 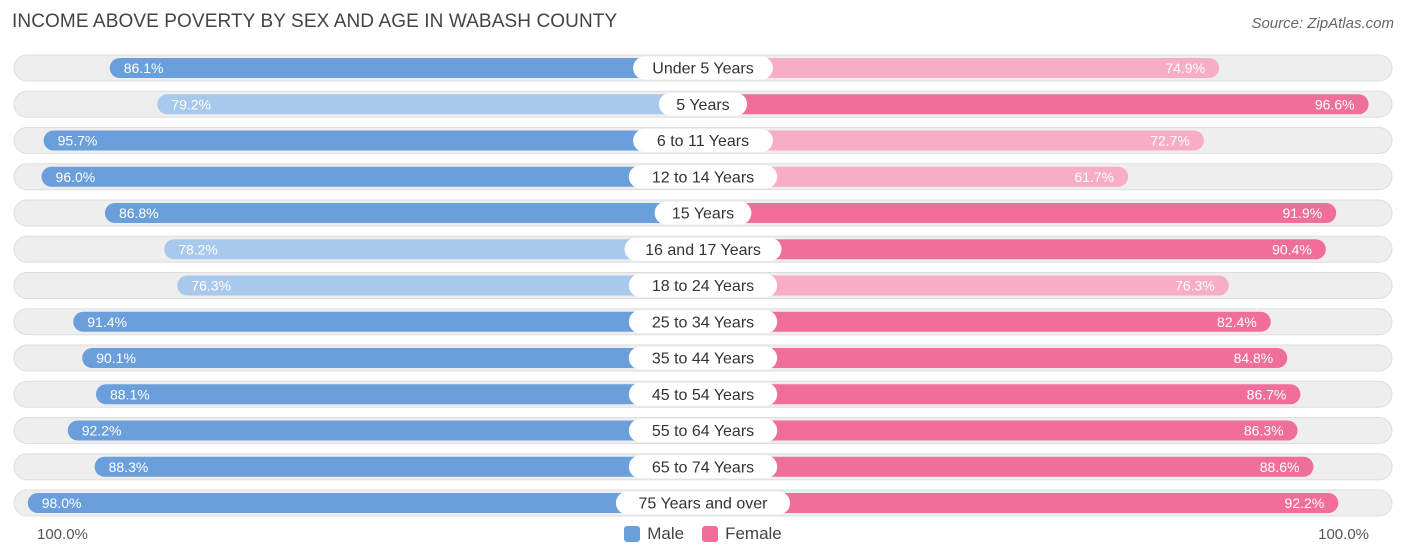 What do you see at coordinates (102, 431) in the screenshot?
I see `male-value-label: 92.2%` at bounding box center [102, 431].